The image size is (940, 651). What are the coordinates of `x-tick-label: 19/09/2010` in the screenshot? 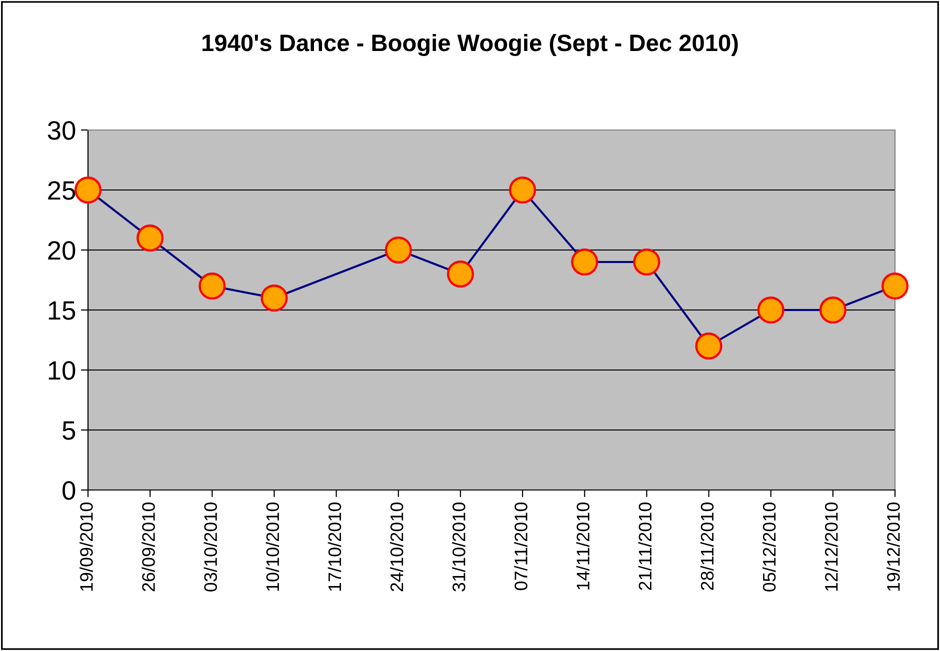 It's located at (86, 546).